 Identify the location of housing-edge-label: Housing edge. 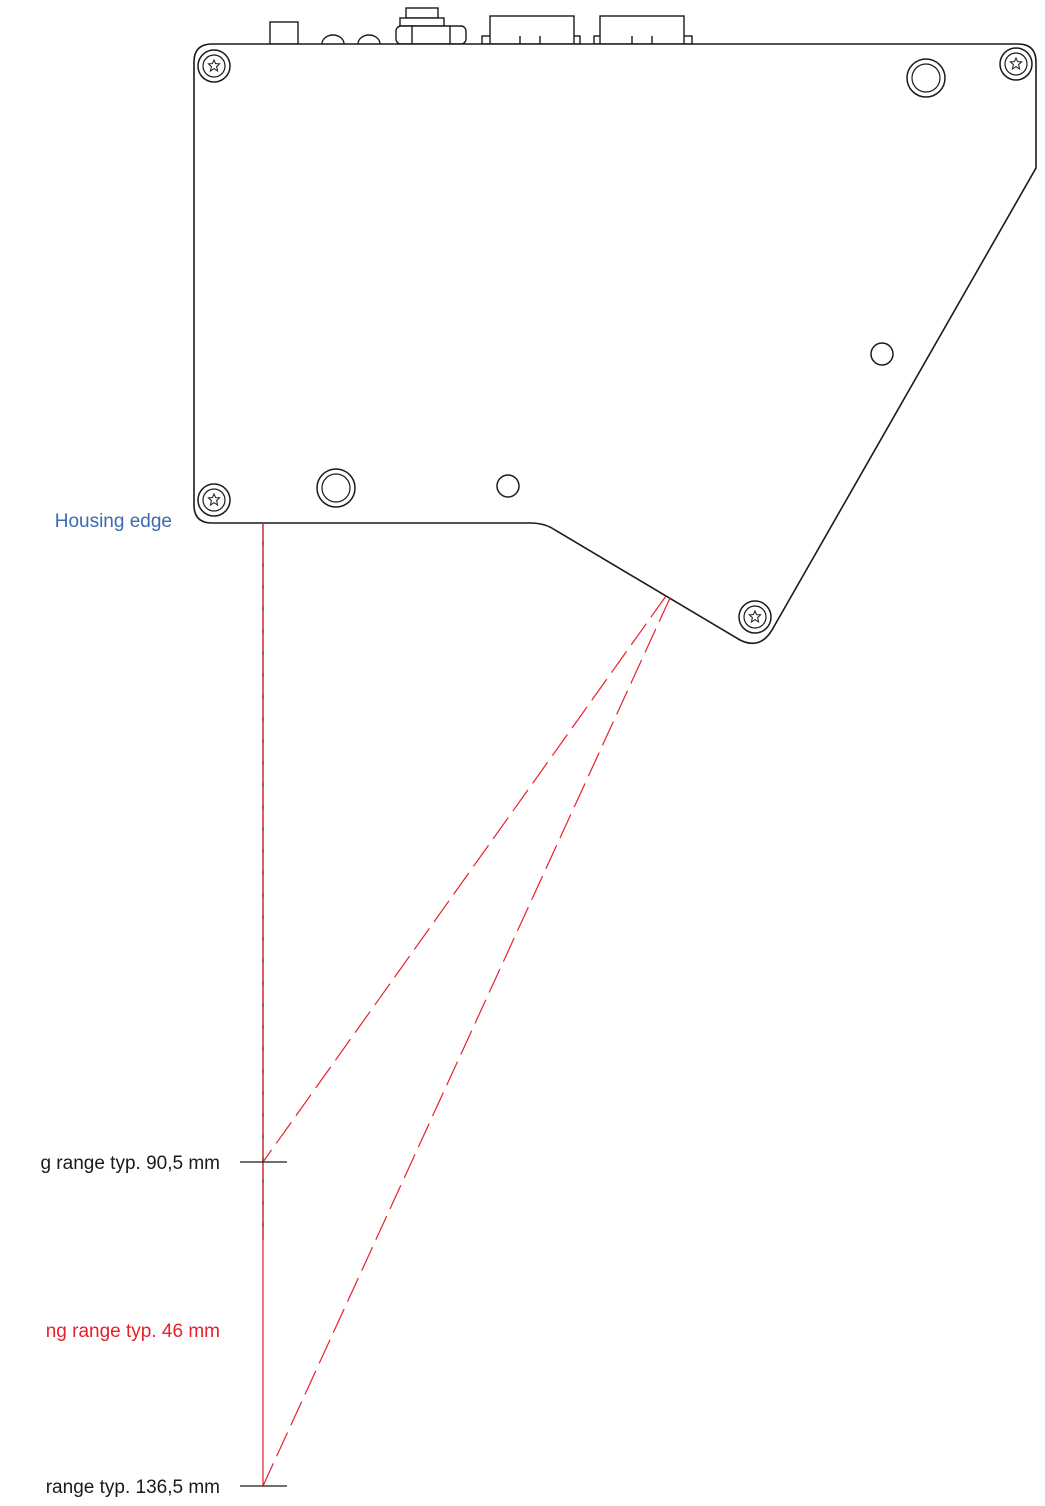
(113, 521).